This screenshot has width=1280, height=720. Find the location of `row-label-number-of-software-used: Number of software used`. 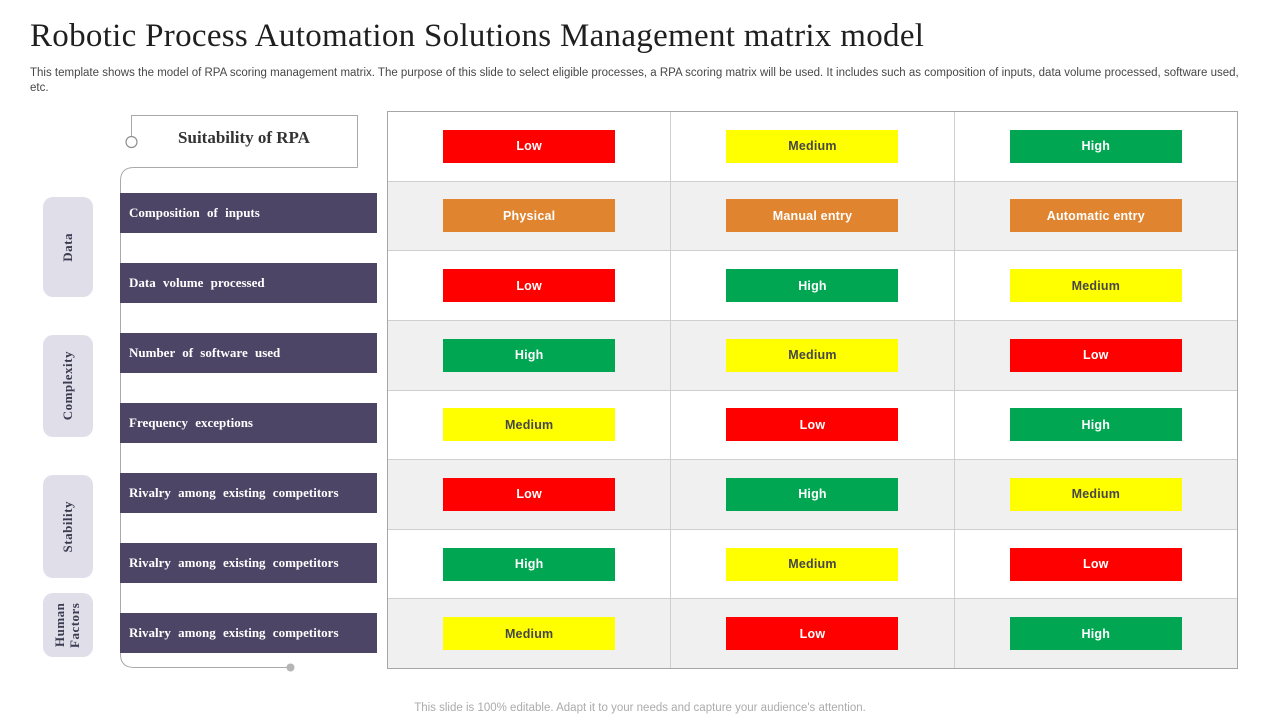

row-label-number-of-software-used: Number of software used is located at coordinates (248, 353).